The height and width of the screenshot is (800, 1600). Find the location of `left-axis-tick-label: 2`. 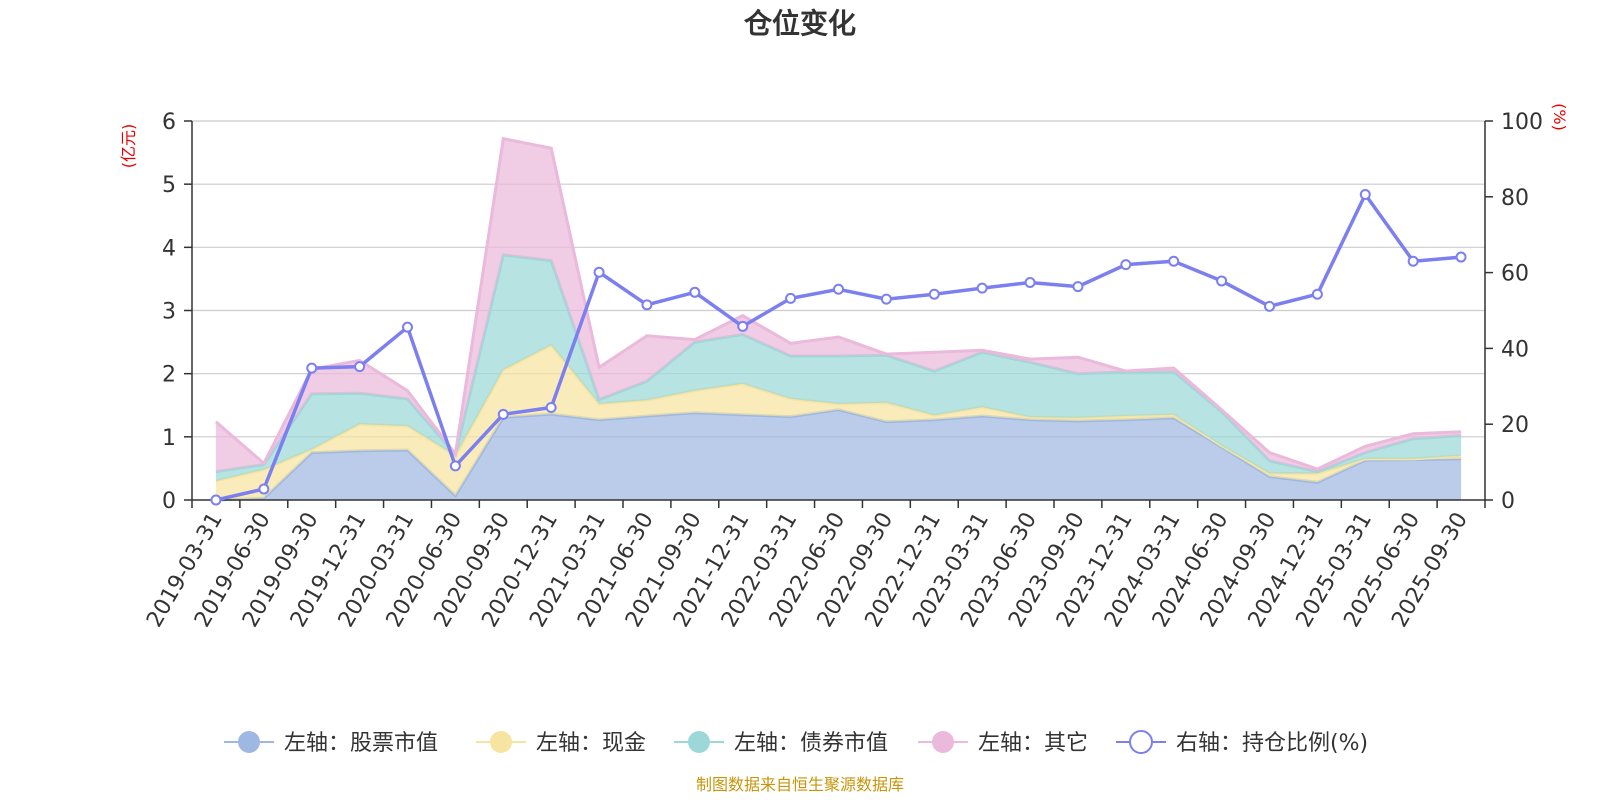

left-axis-tick-label: 2 is located at coordinates (169, 375).